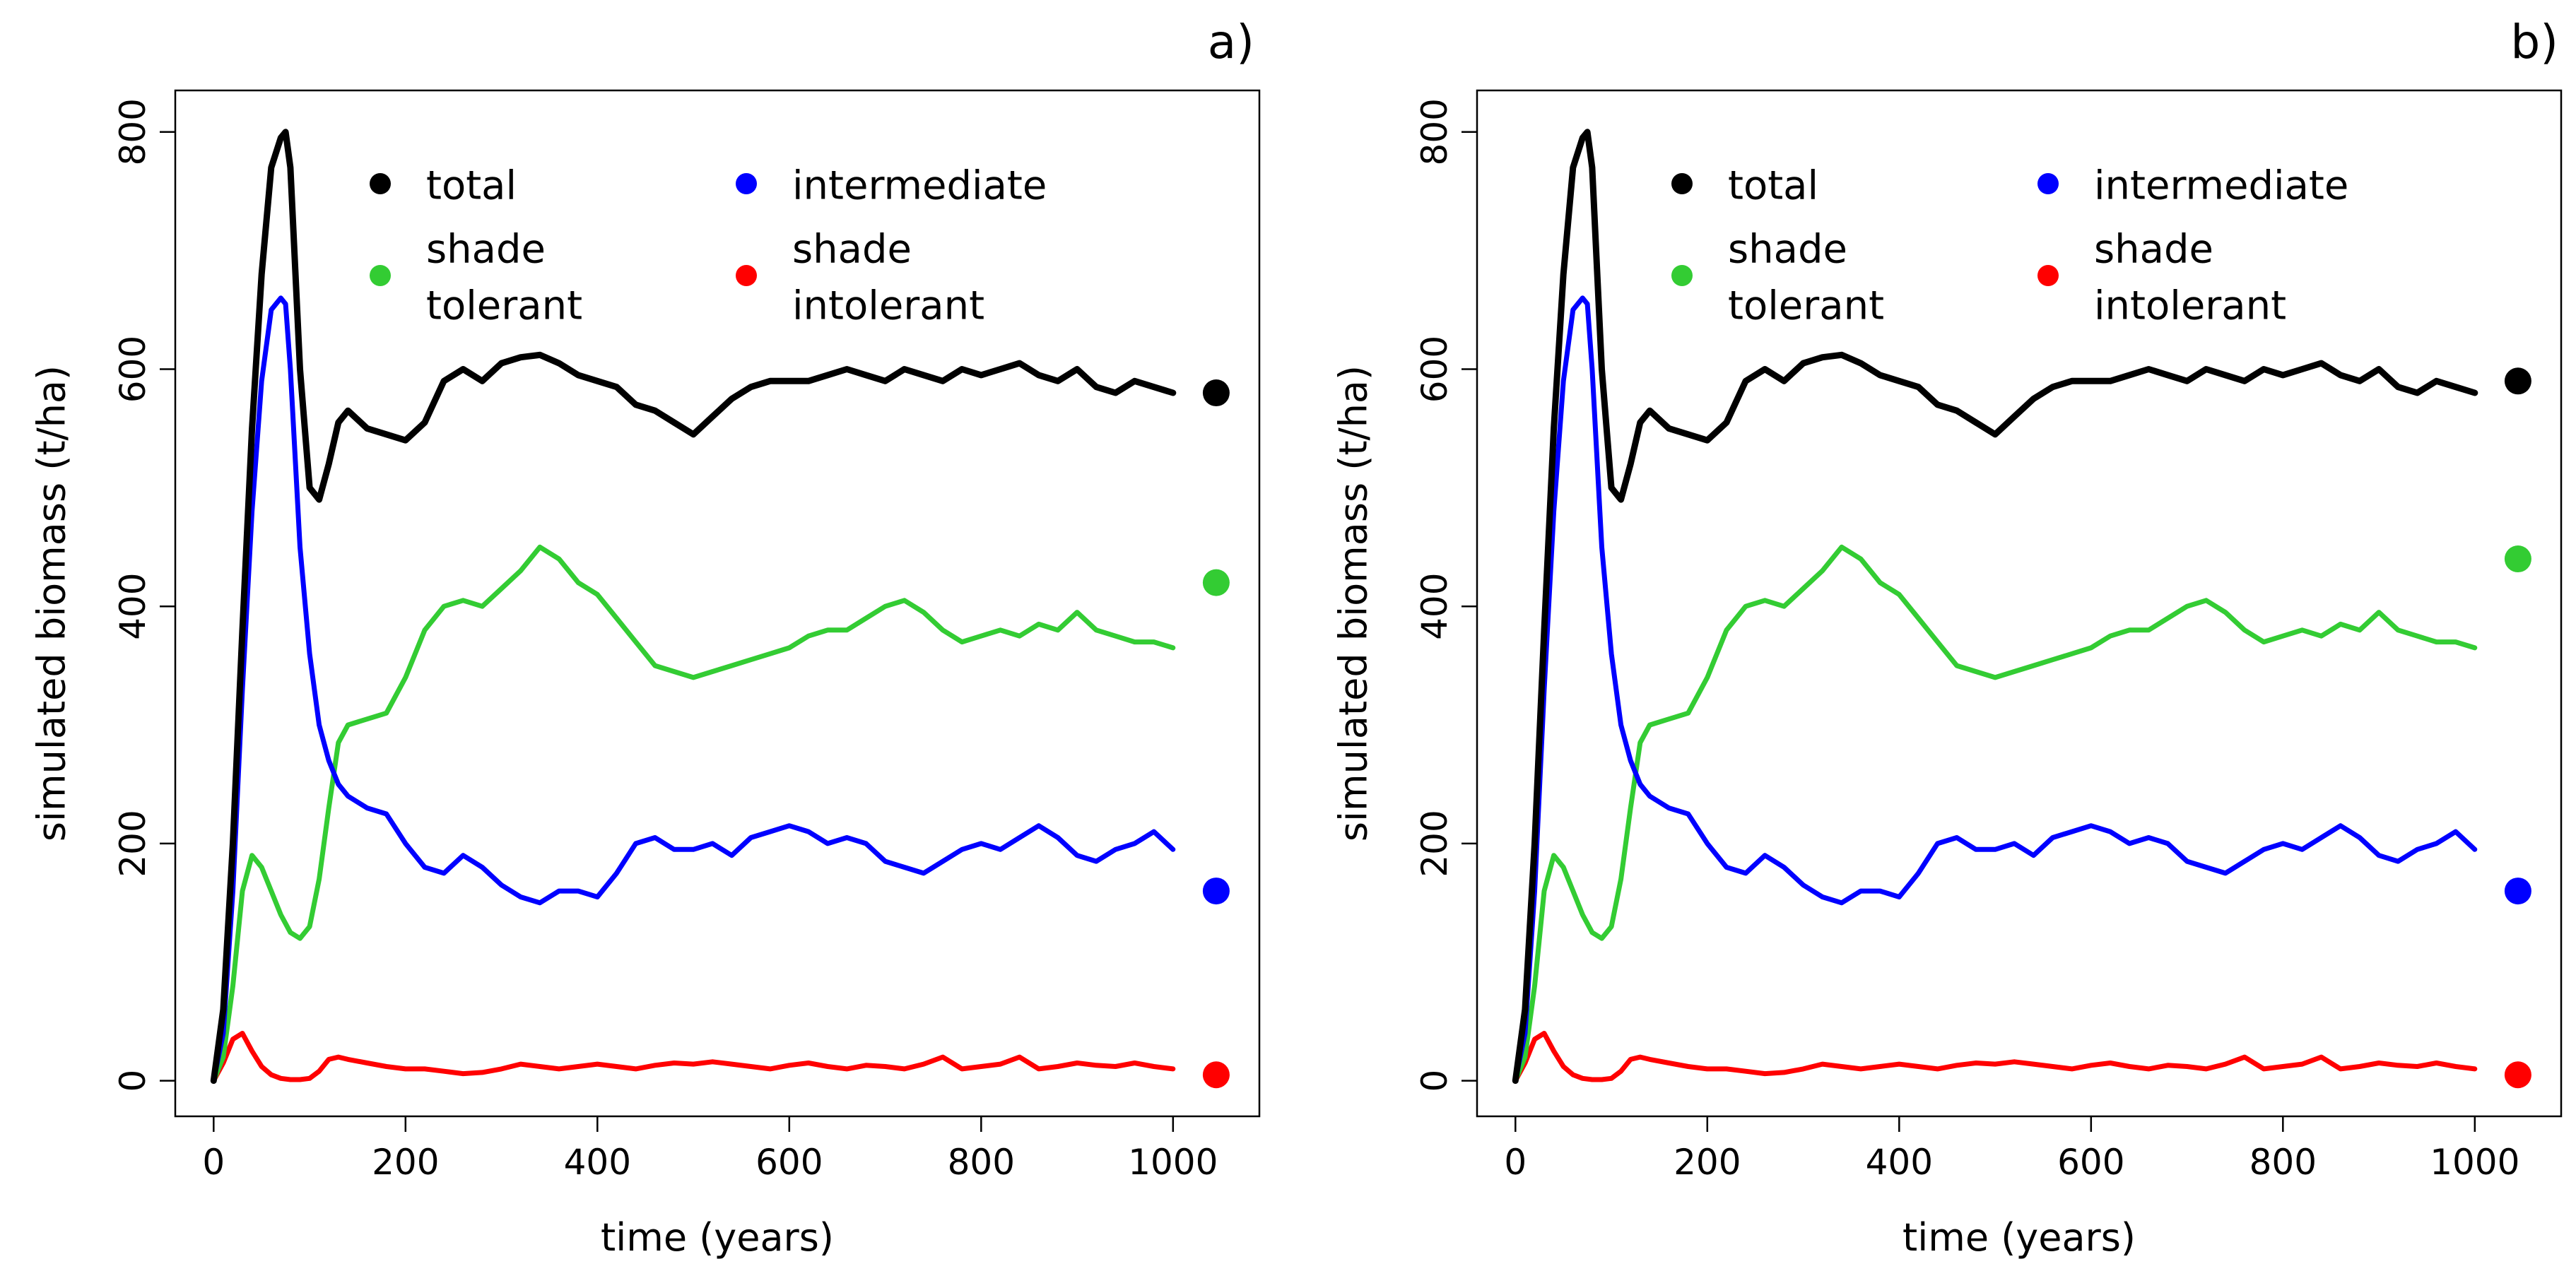 The height and width of the screenshot is (1276, 2576). Describe the element at coordinates (1231, 42) in the screenshot. I see `panel-label: a)` at that location.